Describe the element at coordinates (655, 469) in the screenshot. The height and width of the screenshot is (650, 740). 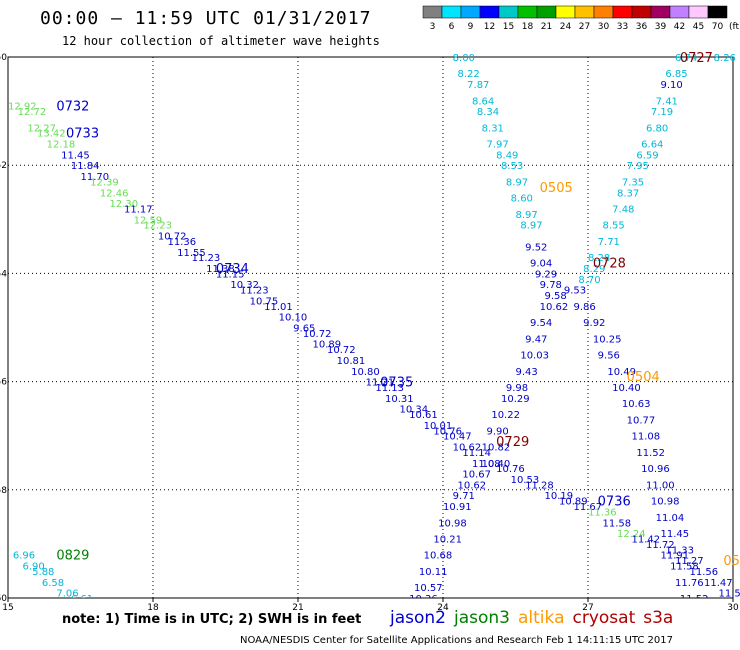
I see `wave-height-value: 10.96` at that location.